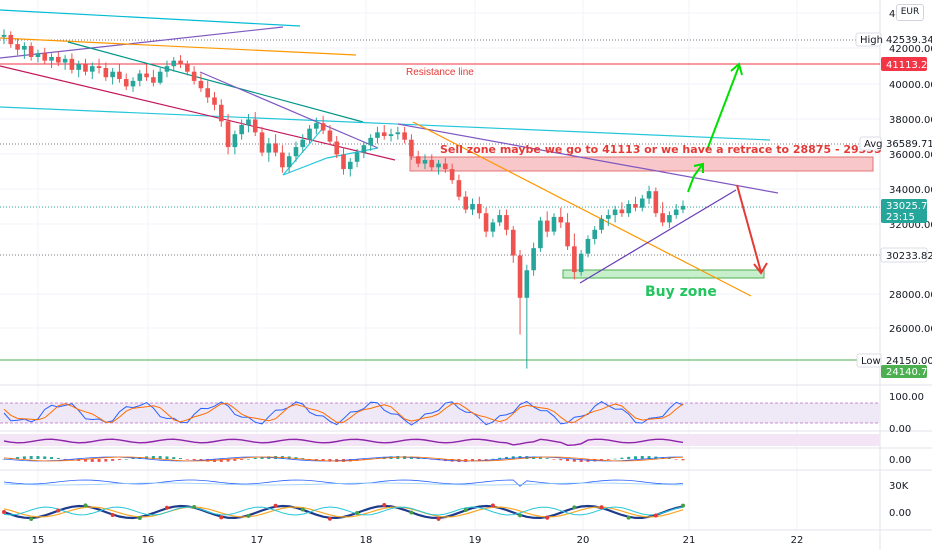 The width and height of the screenshot is (932, 550). What do you see at coordinates (910, 12) in the screenshot?
I see `currency-selector: EUR` at bounding box center [910, 12].